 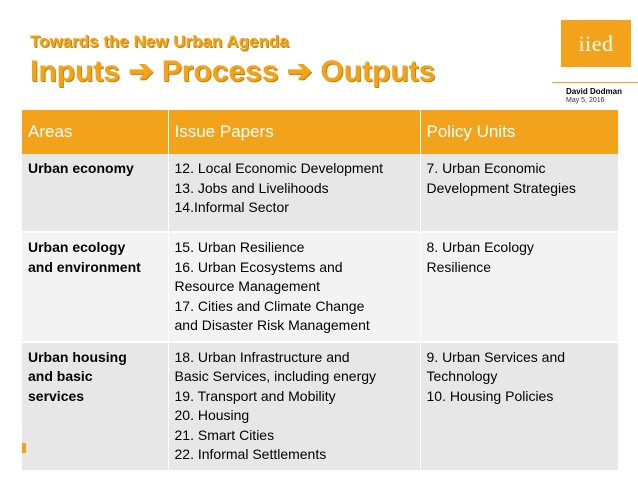 I want to click on policy-unit-item: Technology, so click(x=462, y=376).